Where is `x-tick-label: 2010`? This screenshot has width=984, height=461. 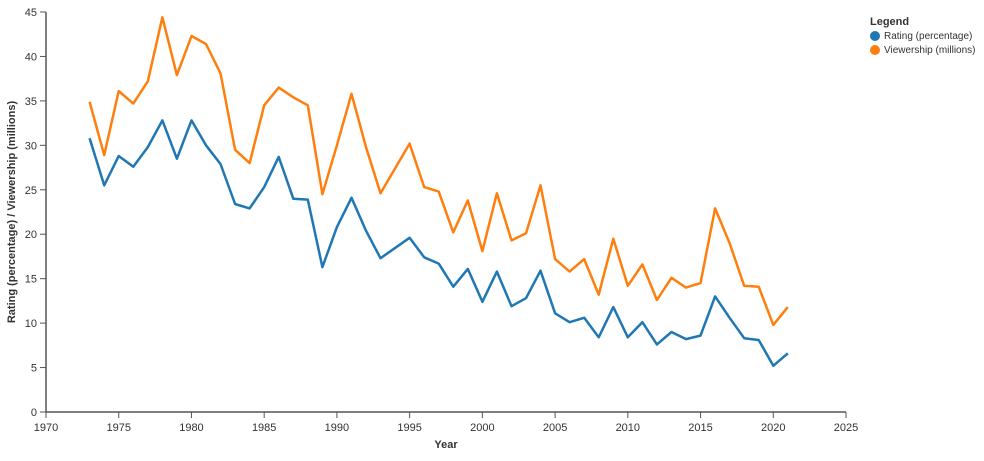
x-tick-label: 2010 is located at coordinates (628, 428).